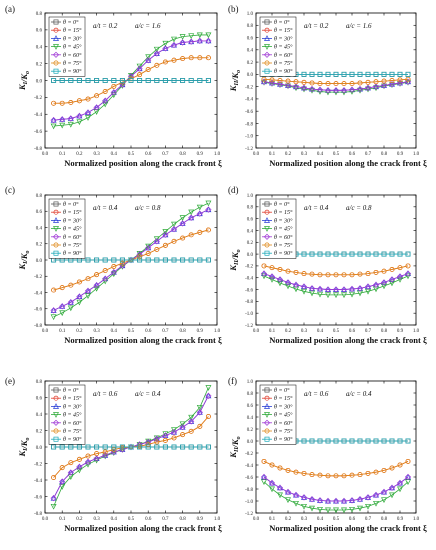  I want to click on x-tick-label: 0.8, so click(182, 519).